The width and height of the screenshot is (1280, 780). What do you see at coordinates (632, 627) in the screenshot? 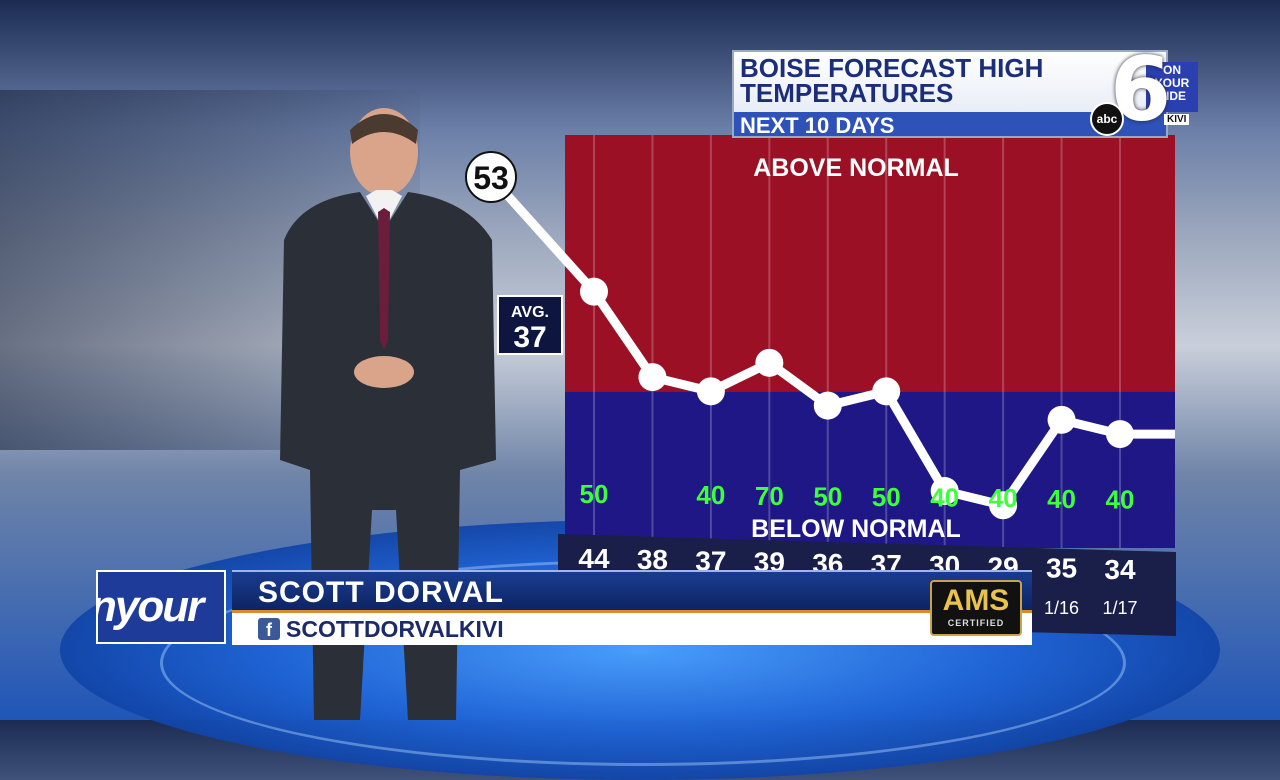
I see `social-bar: f SCOTTDORVALKIVI` at bounding box center [632, 627].